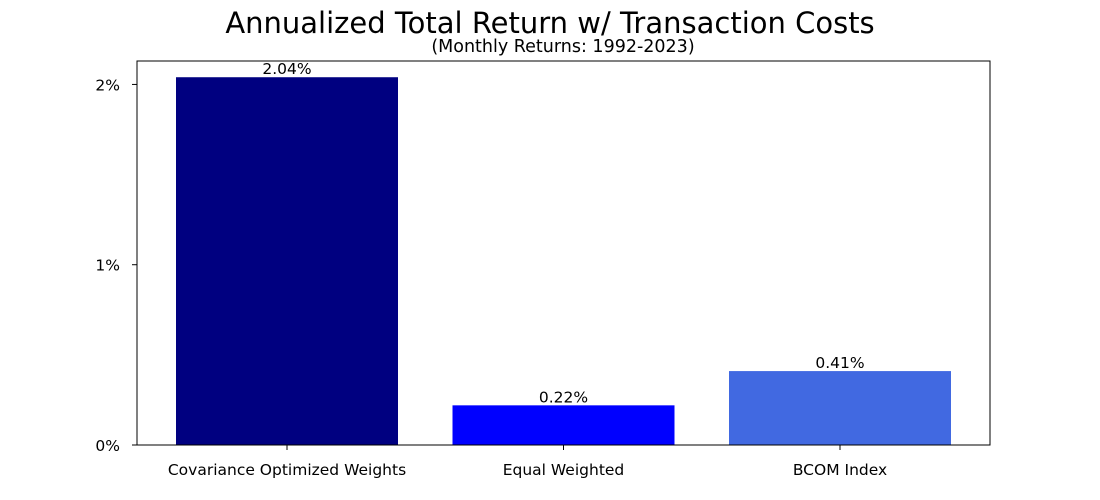  What do you see at coordinates (840, 470) in the screenshot?
I see `x-tick-label: BCOM Index` at bounding box center [840, 470].